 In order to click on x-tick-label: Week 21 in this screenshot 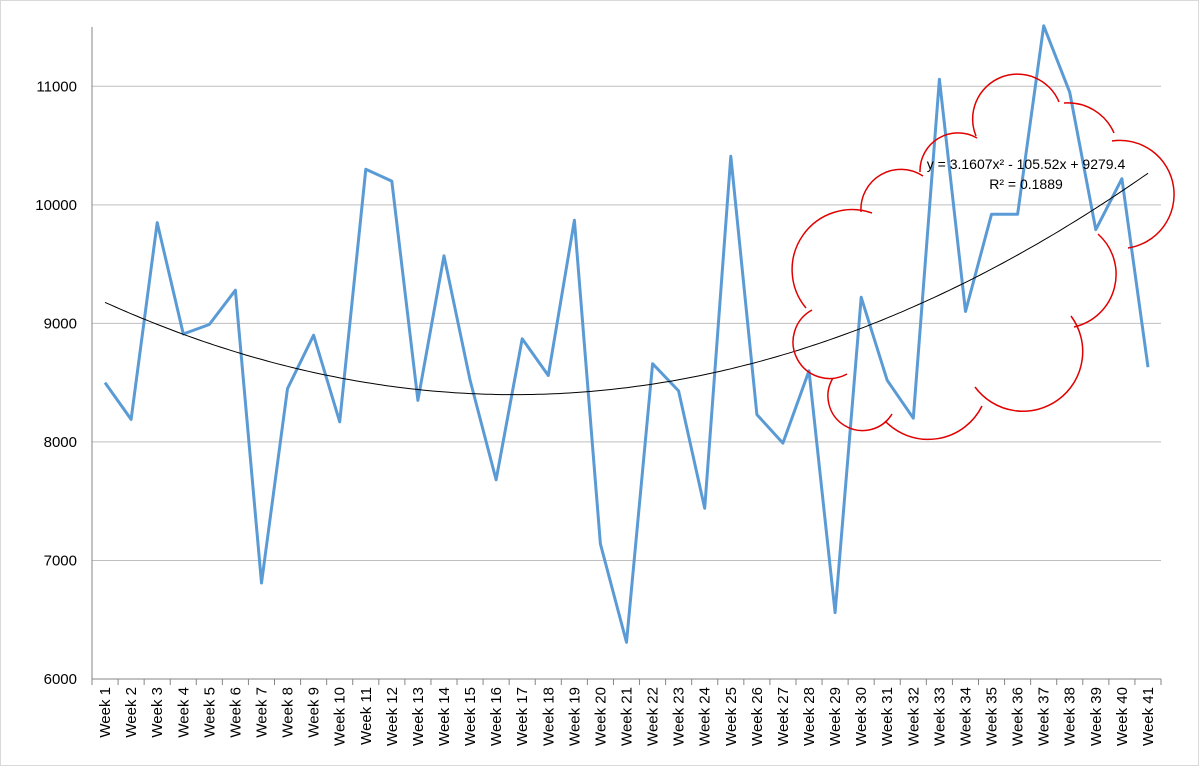, I will do `click(627, 716)`.